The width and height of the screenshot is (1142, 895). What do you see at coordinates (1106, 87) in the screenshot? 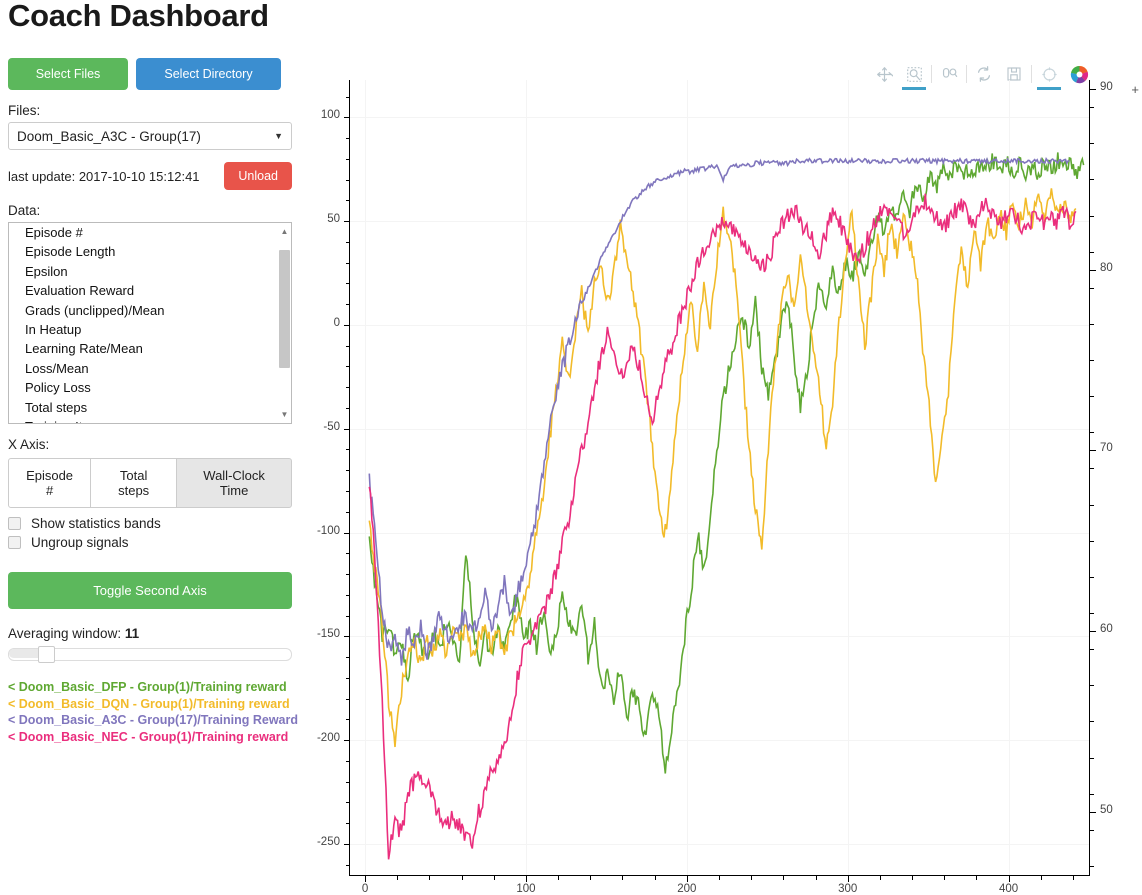
I see `y2-axis-tick-label: 90` at bounding box center [1106, 87].